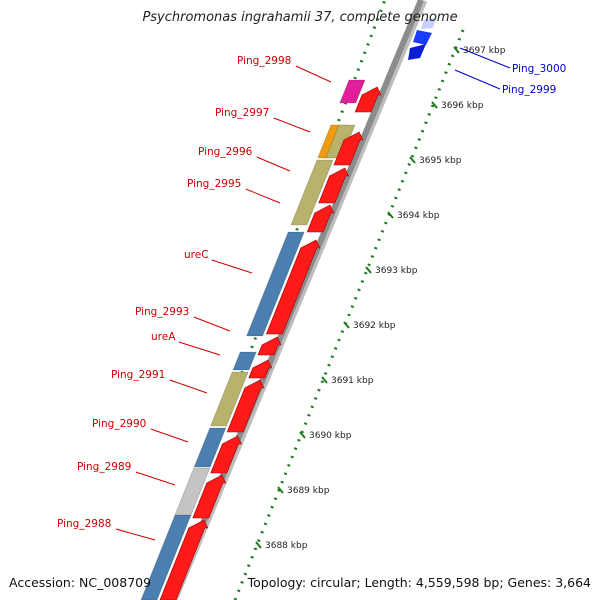 This screenshot has height=600, width=600. I want to click on gene-label: Ping_2995, so click(214, 184).